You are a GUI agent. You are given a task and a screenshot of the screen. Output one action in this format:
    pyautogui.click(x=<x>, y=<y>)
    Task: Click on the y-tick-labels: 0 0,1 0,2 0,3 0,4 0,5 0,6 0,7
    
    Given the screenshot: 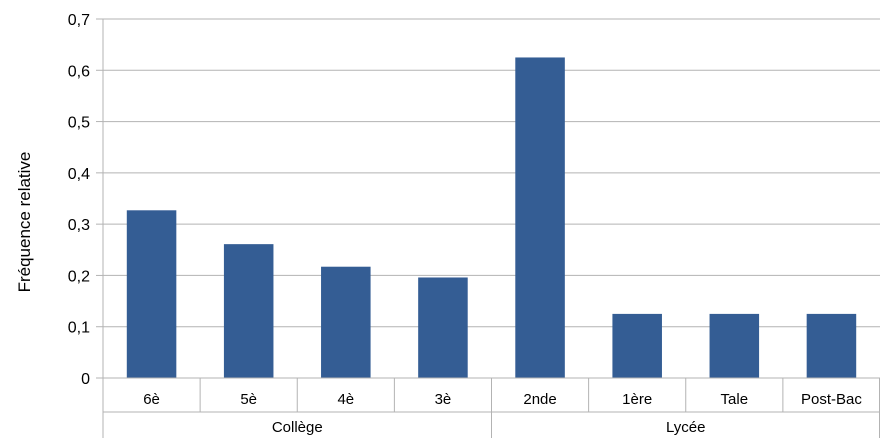 What is the action you would take?
    pyautogui.click(x=79, y=200)
    